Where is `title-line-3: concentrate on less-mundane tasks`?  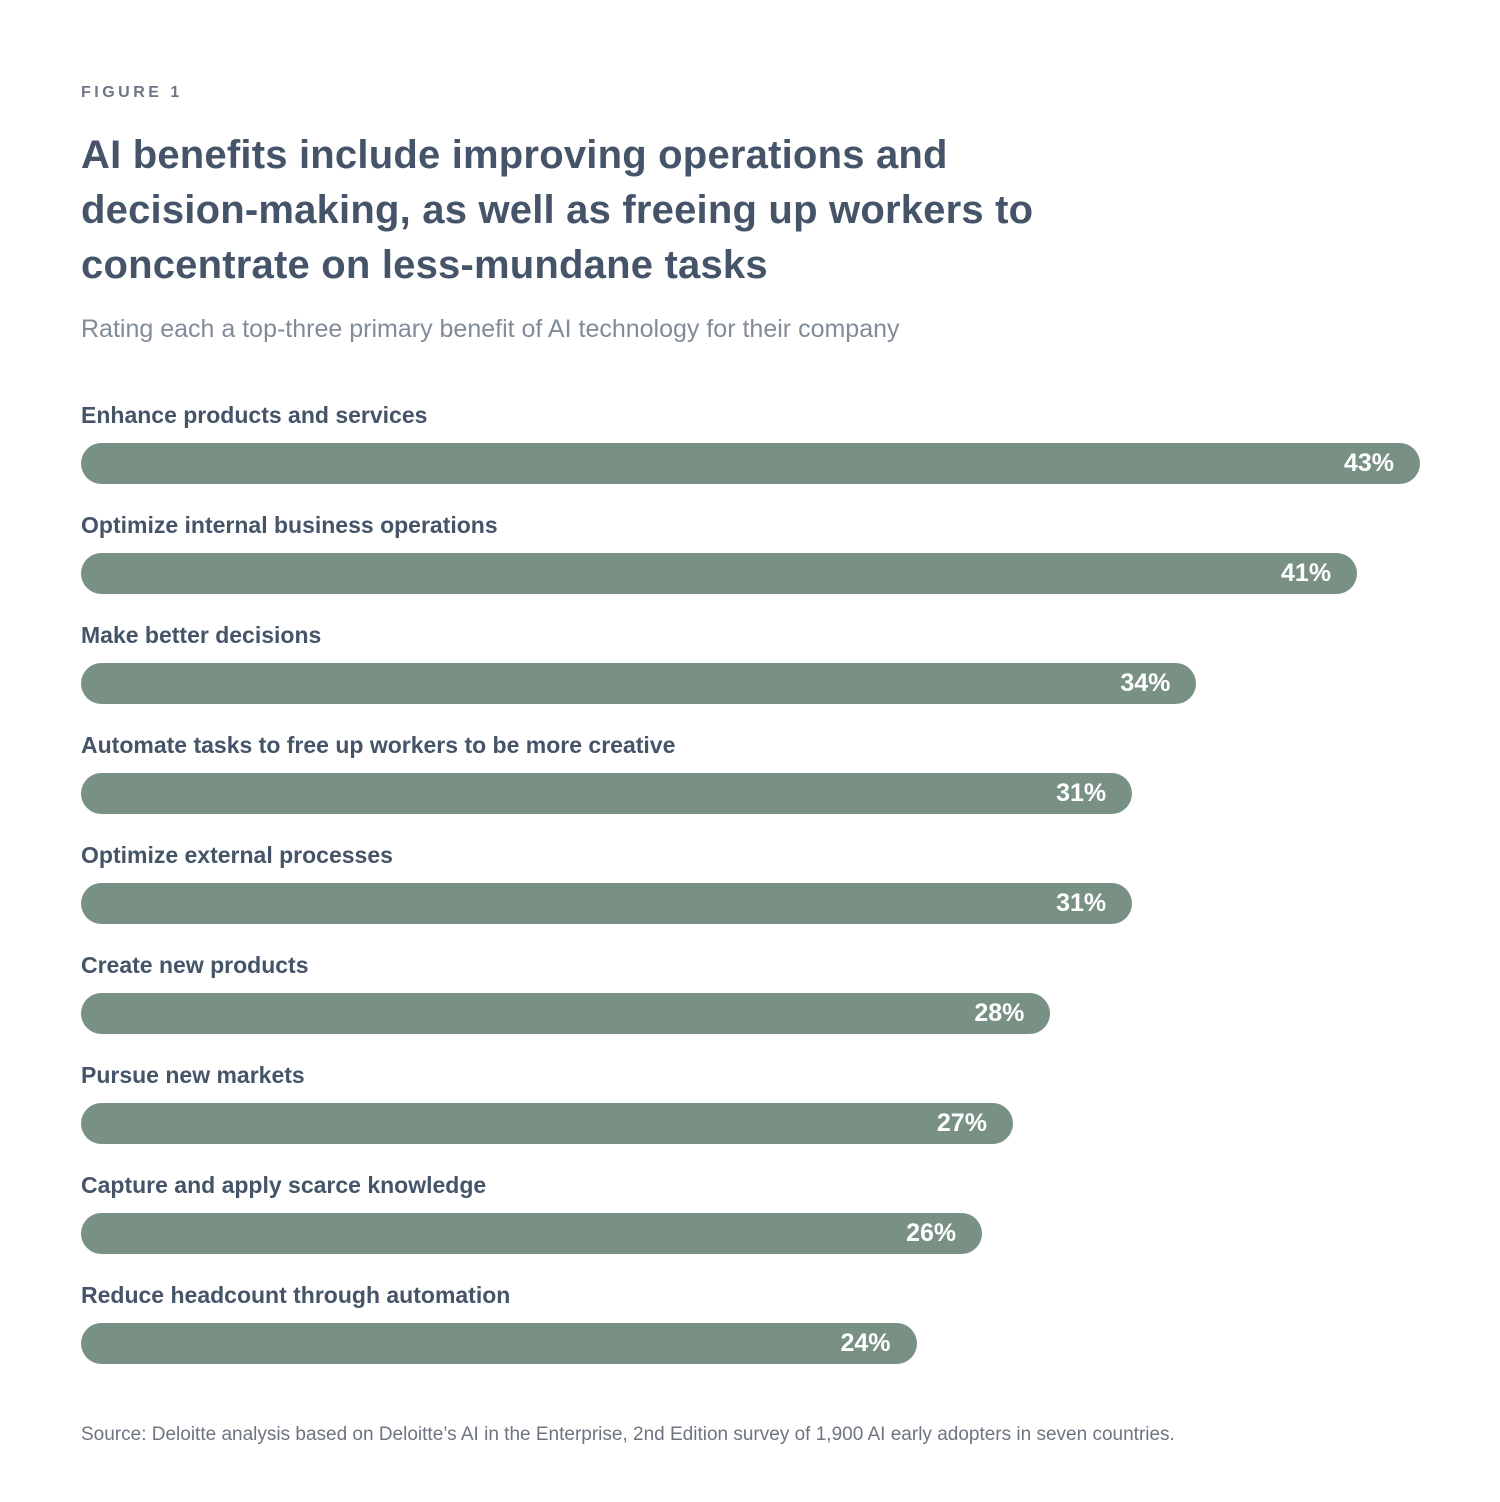
title-line-3: concentrate on less-mundane tasks is located at coordinates (424, 265).